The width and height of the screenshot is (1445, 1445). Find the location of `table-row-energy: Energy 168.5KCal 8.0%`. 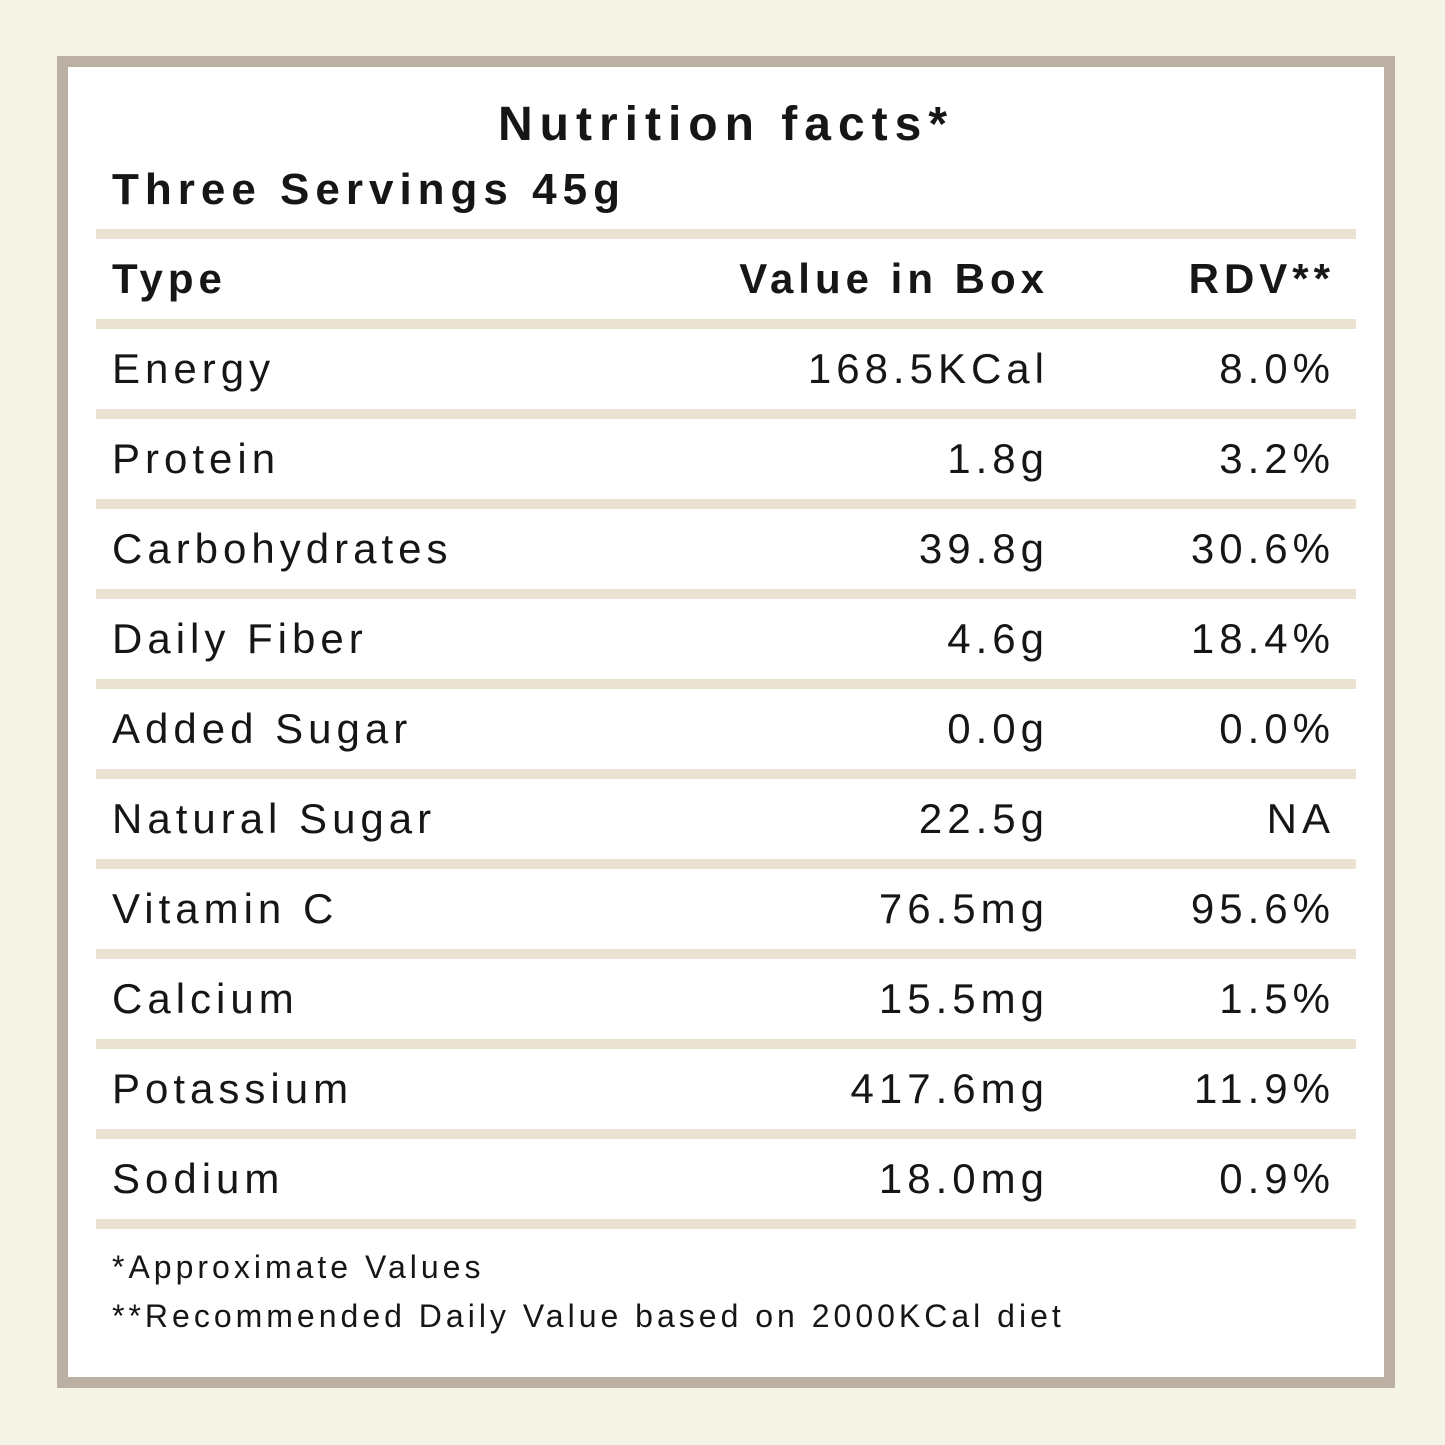

table-row-energy: Energy 168.5KCal 8.0% is located at coordinates (726, 364).